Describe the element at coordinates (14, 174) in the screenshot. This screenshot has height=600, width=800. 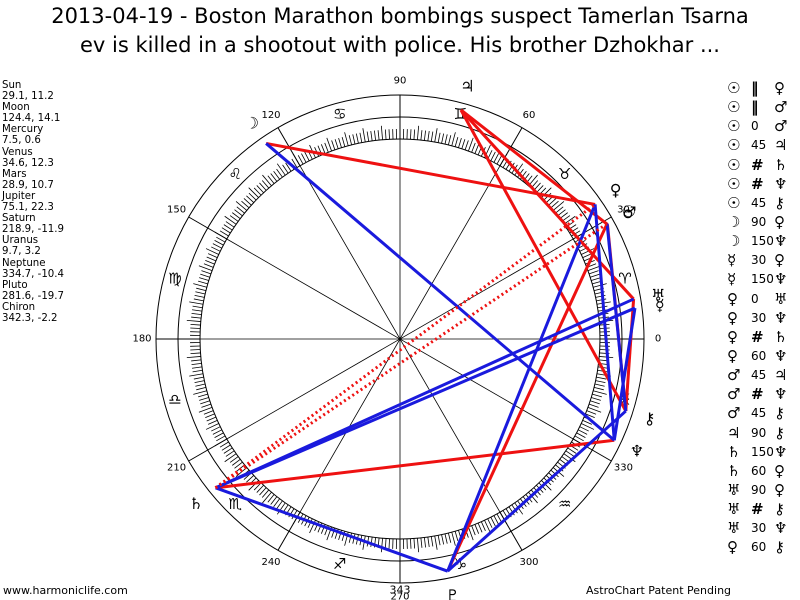
I see `planet-name-mars: Mars` at that location.